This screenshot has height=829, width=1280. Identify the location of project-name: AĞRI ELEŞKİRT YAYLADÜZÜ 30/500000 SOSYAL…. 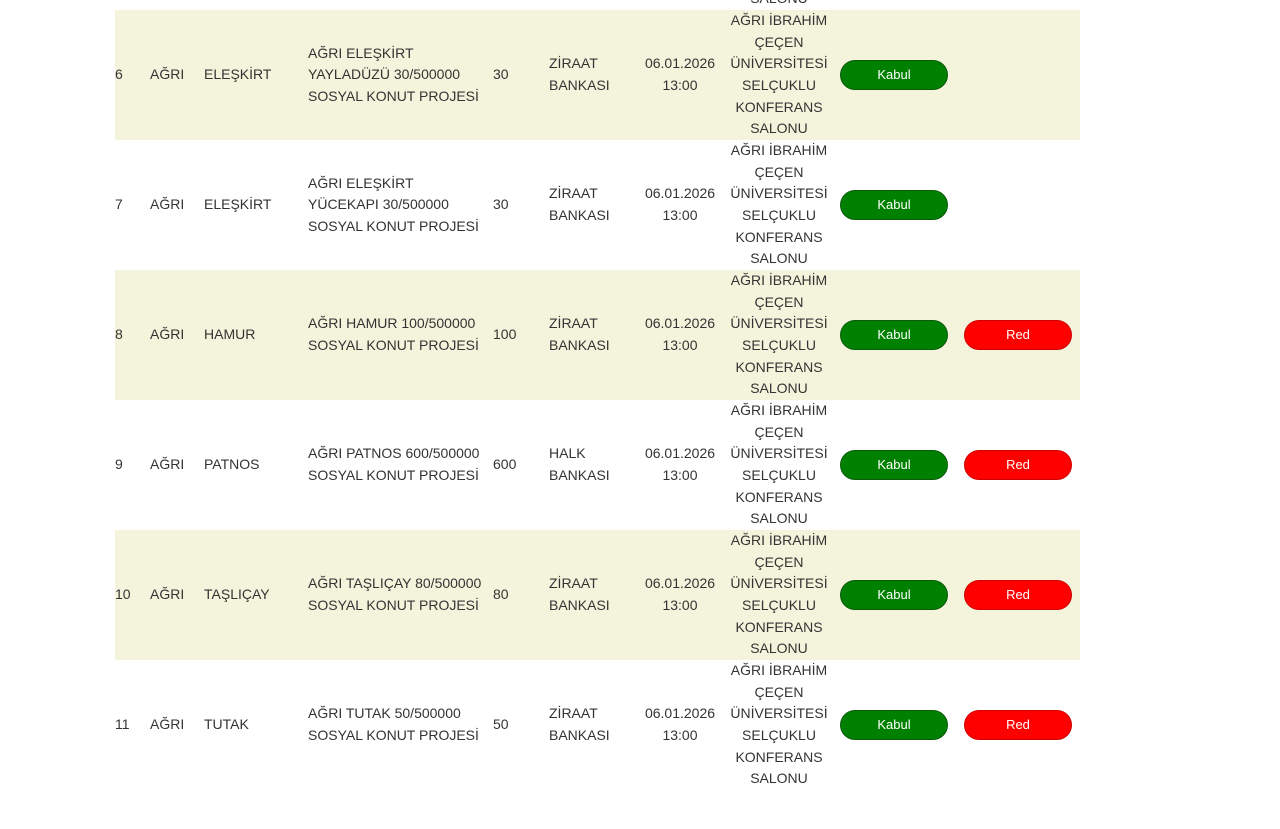
(393, 74).